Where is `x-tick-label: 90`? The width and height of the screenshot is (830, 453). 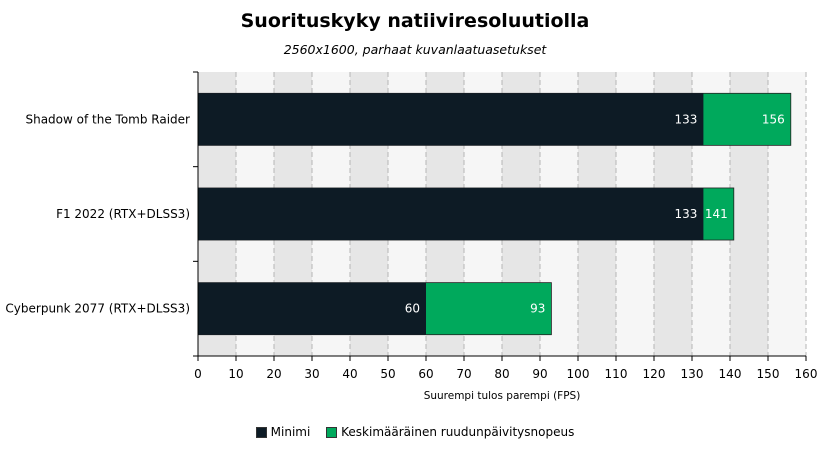
x-tick-label: 90 is located at coordinates (539, 374).